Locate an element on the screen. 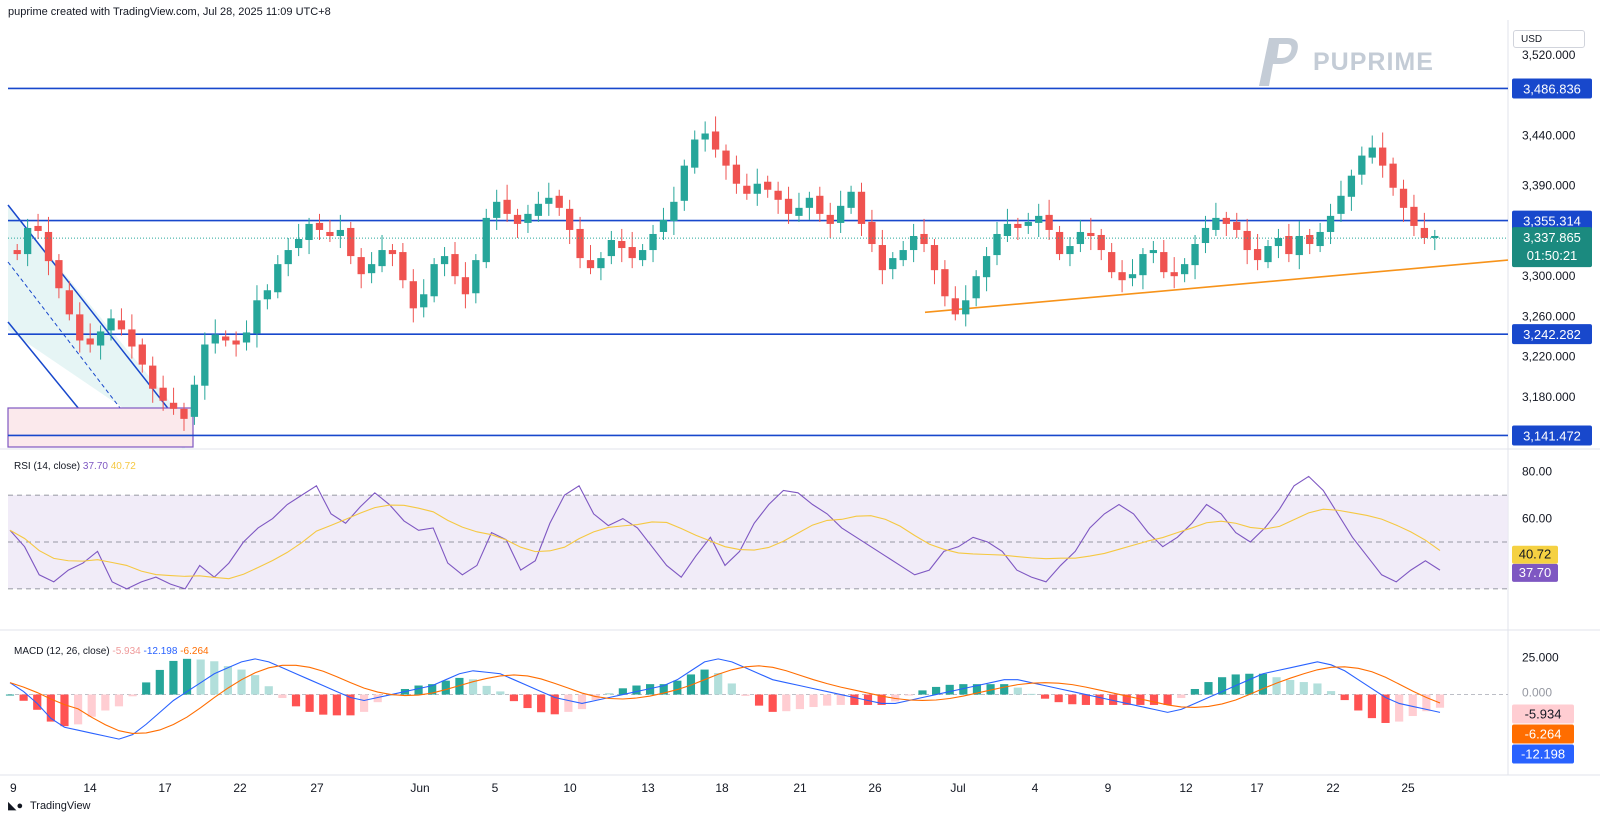  footer-label: TradingView is located at coordinates (60, 806).